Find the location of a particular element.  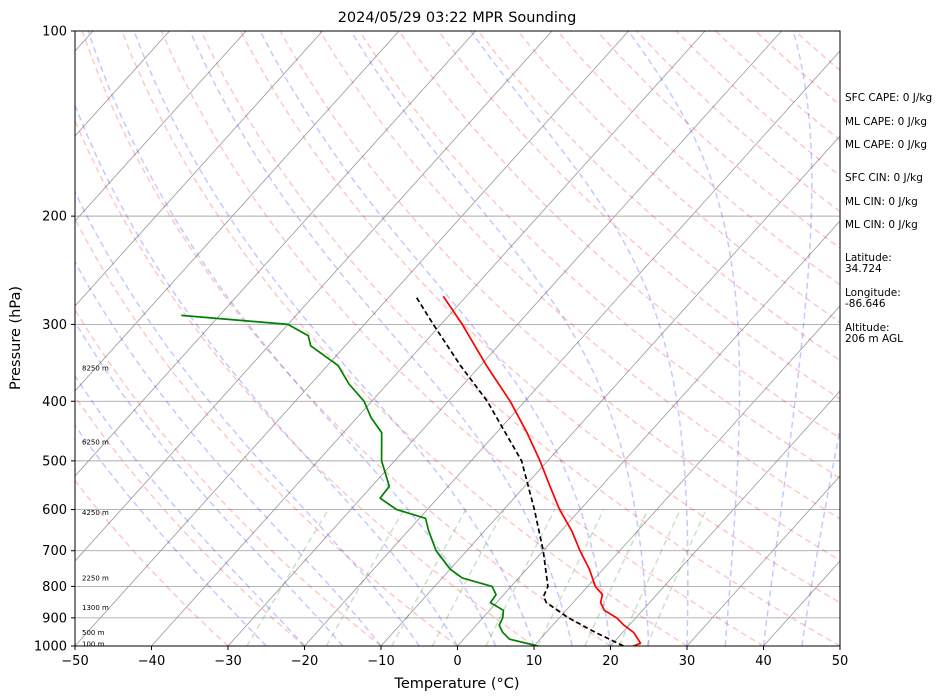

parcel-profile is located at coordinates (519, 470).